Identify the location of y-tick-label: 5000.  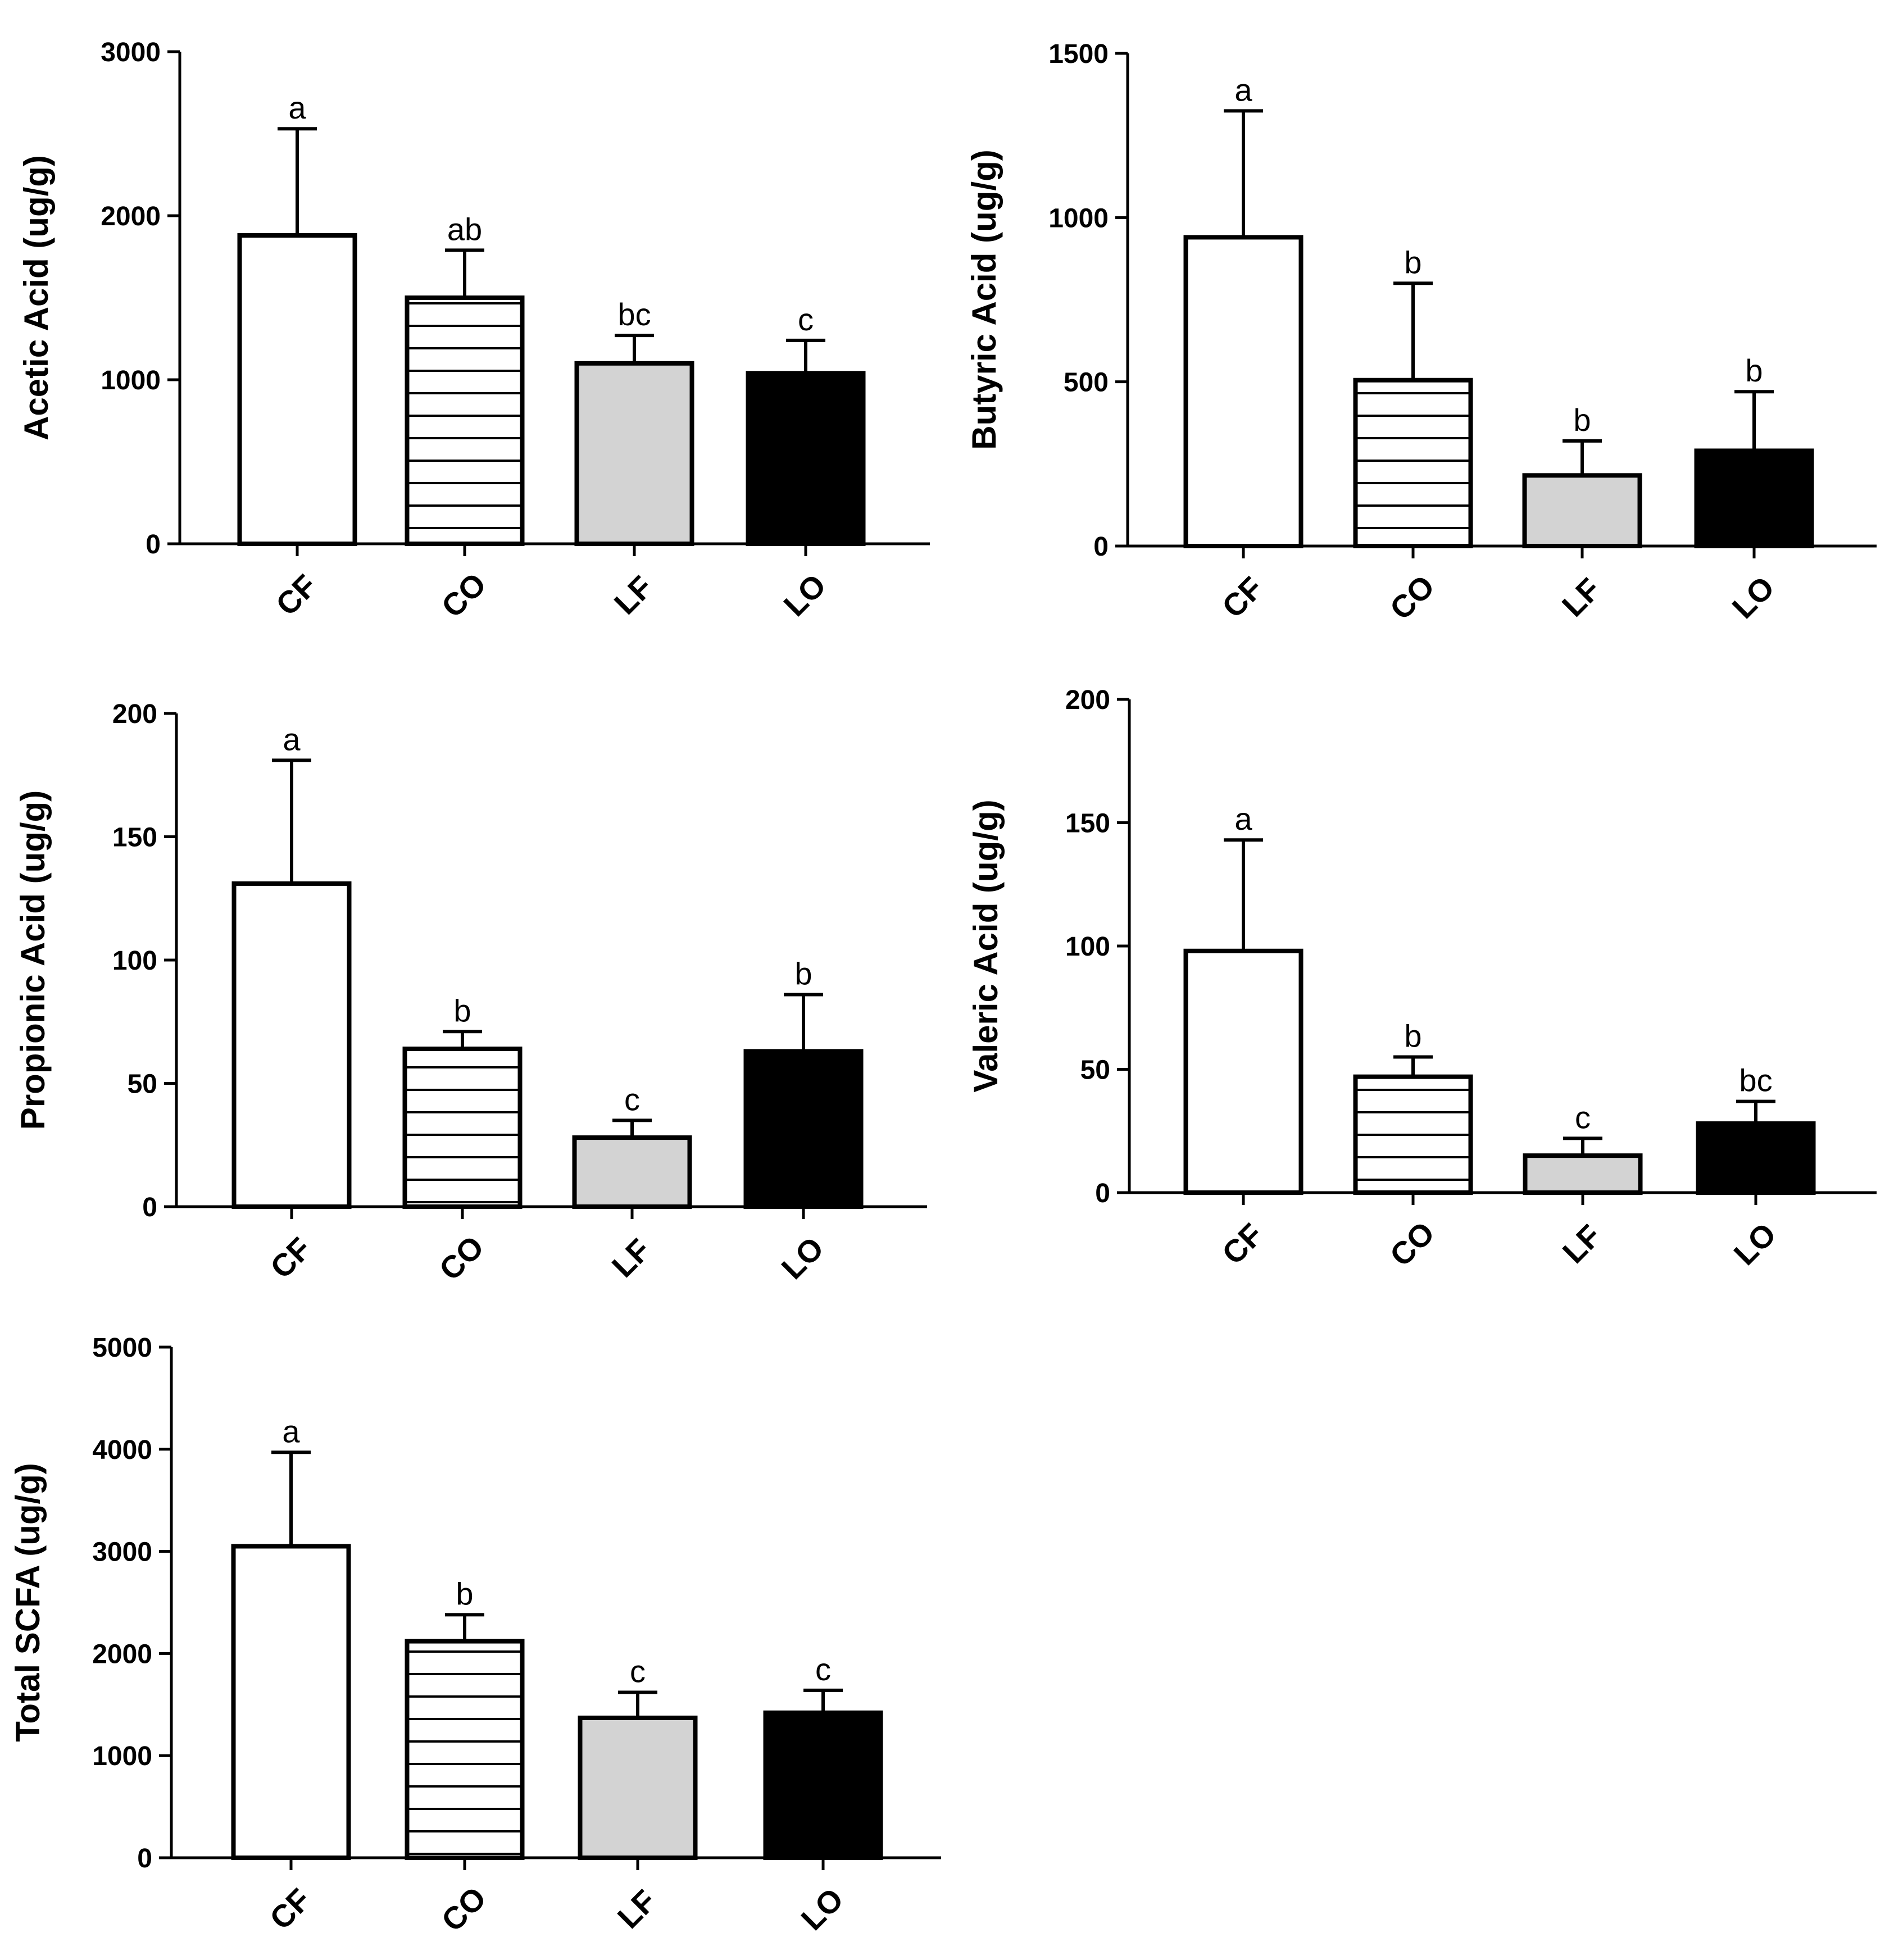
(122, 1348).